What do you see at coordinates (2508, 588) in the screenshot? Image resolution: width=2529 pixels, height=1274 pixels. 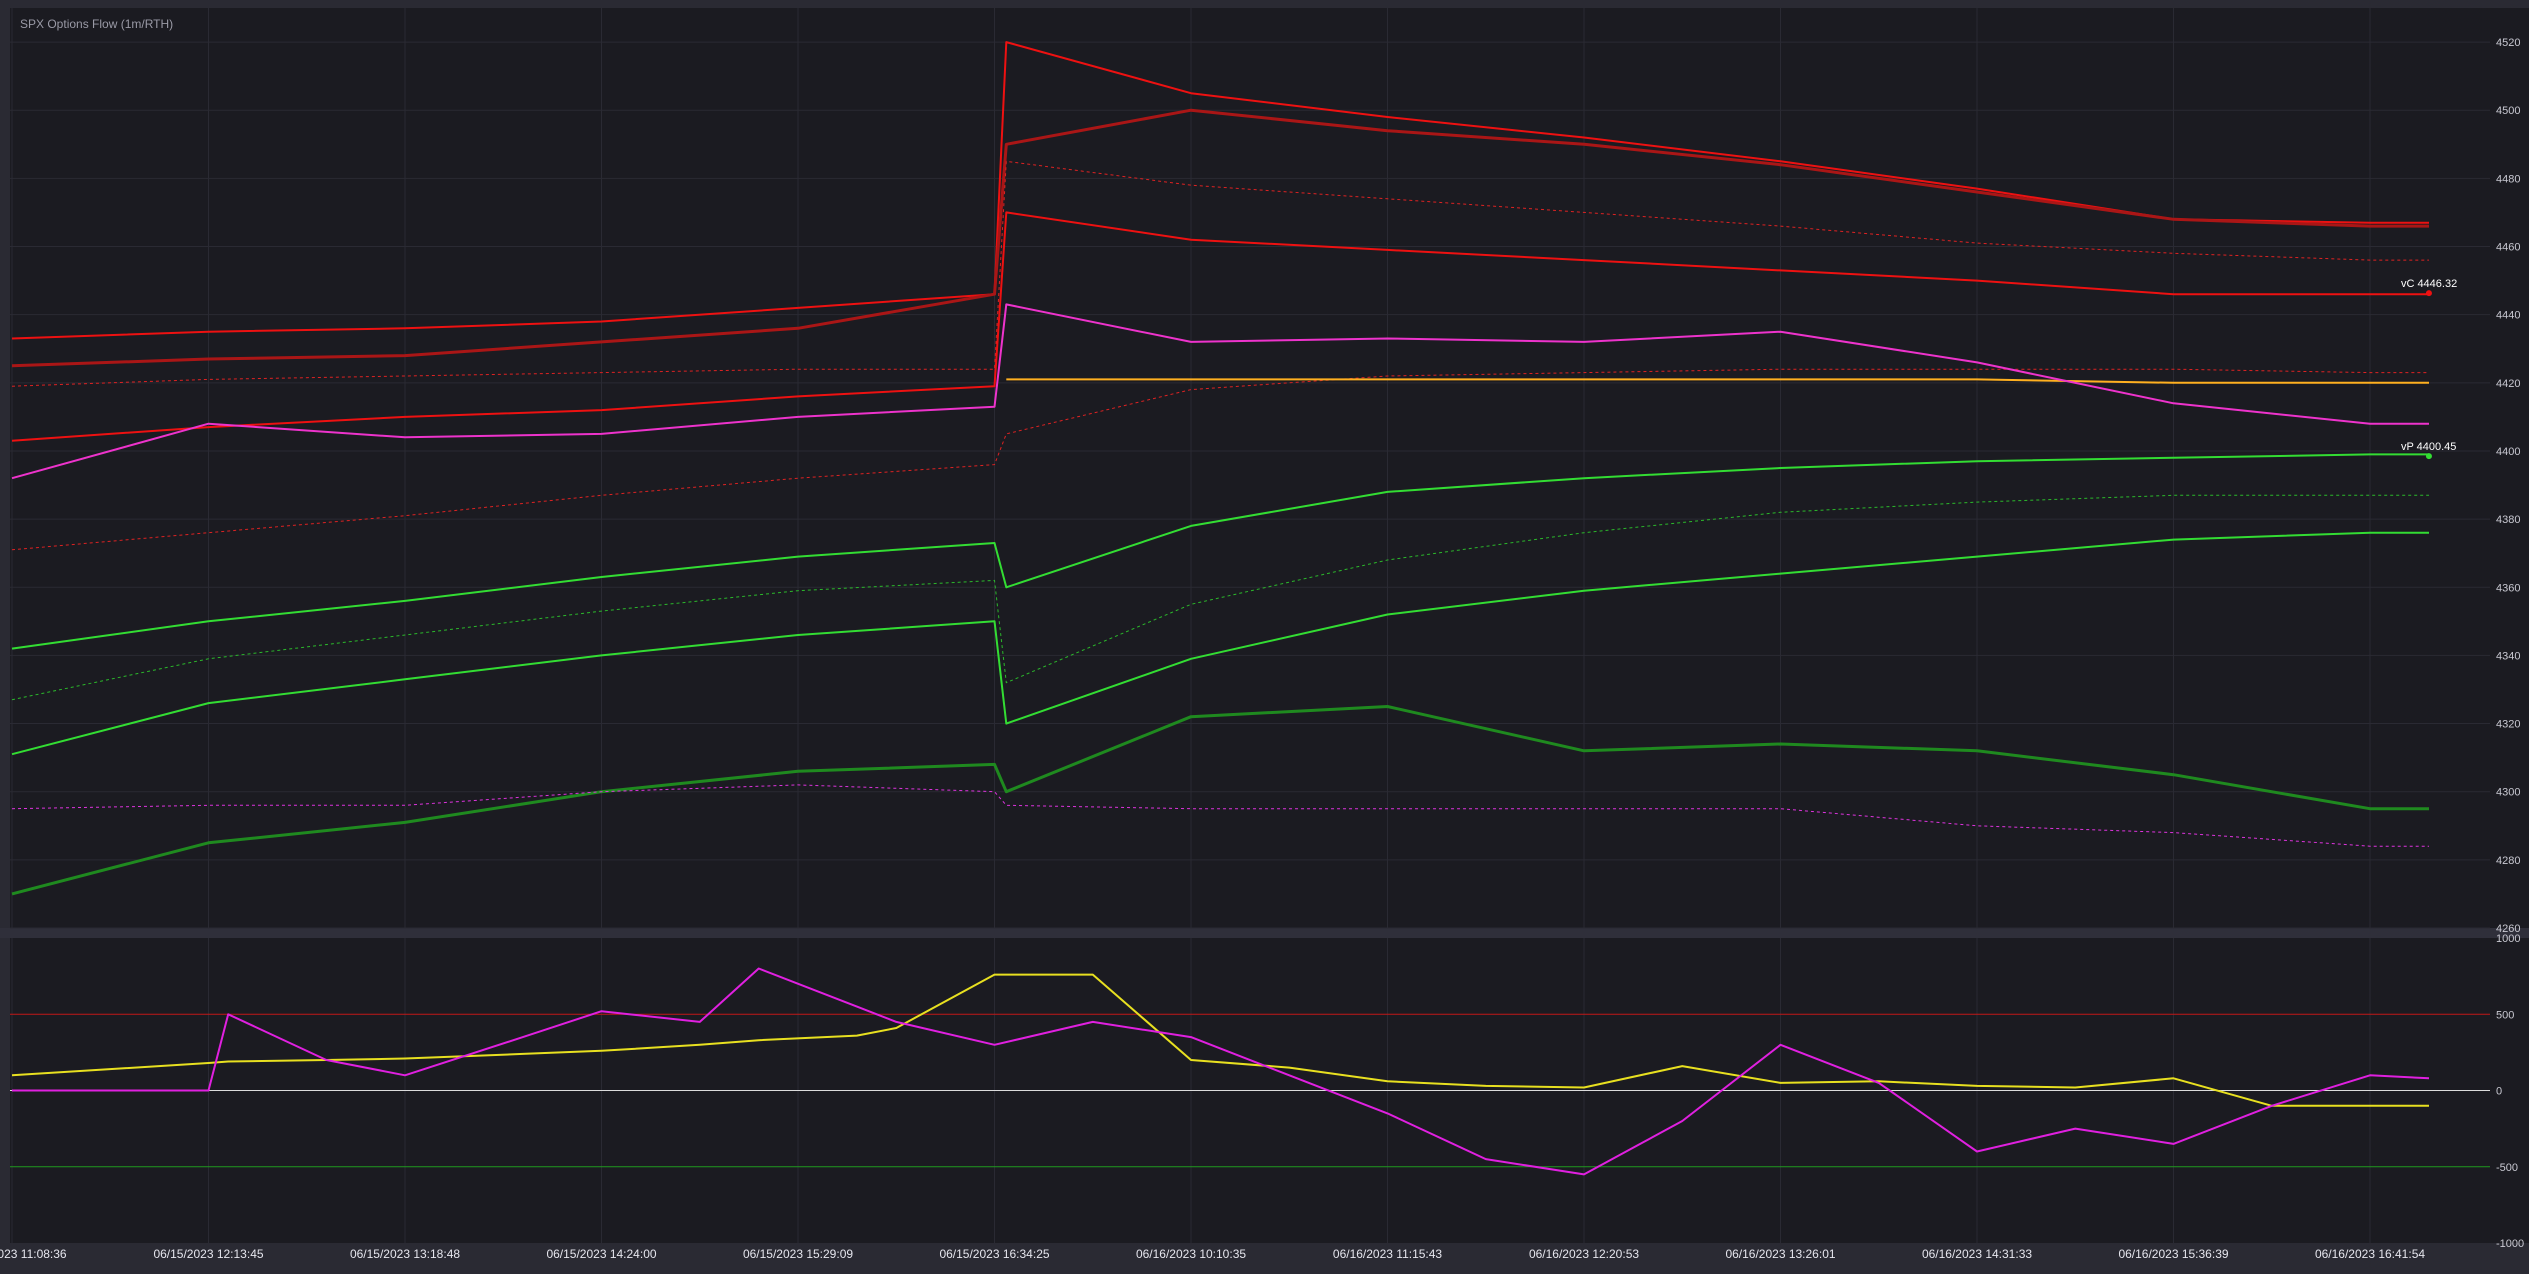 I see `price-y-tick-label: 4360` at bounding box center [2508, 588].